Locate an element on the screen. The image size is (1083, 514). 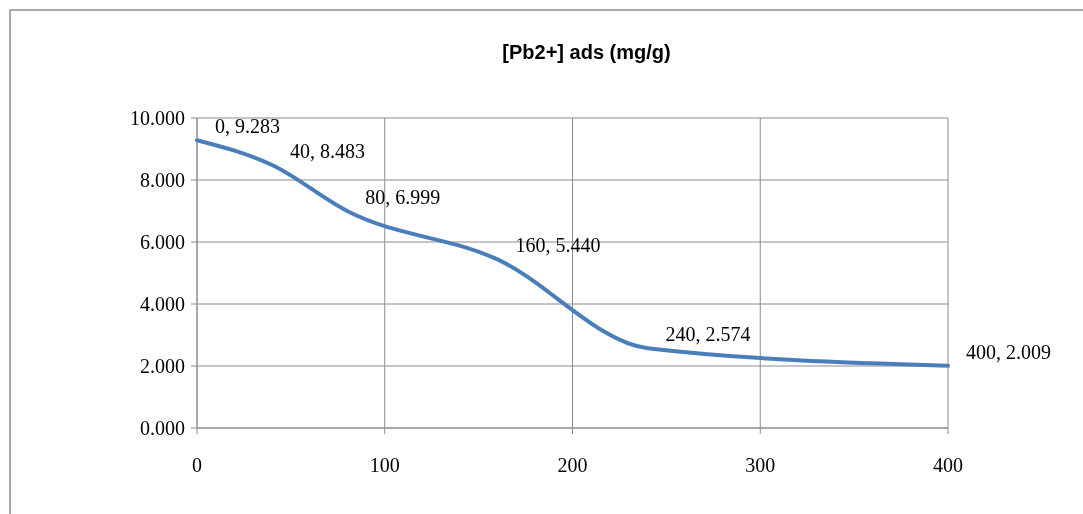
data-label: 80, 6.999 is located at coordinates (403, 197).